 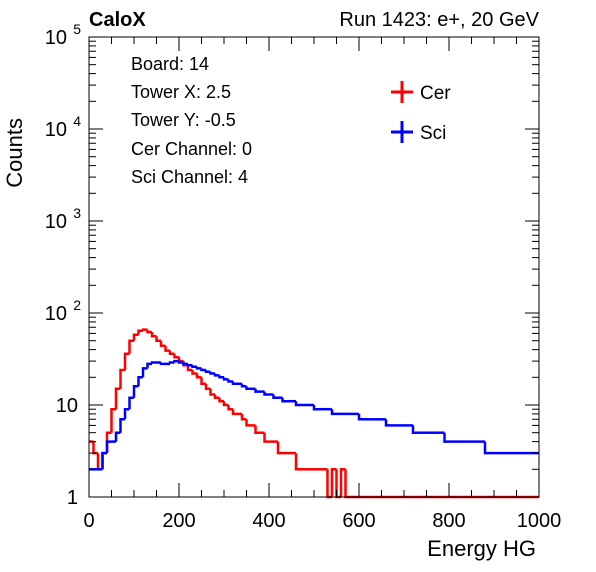 I want to click on series-sci, so click(x=314, y=415).